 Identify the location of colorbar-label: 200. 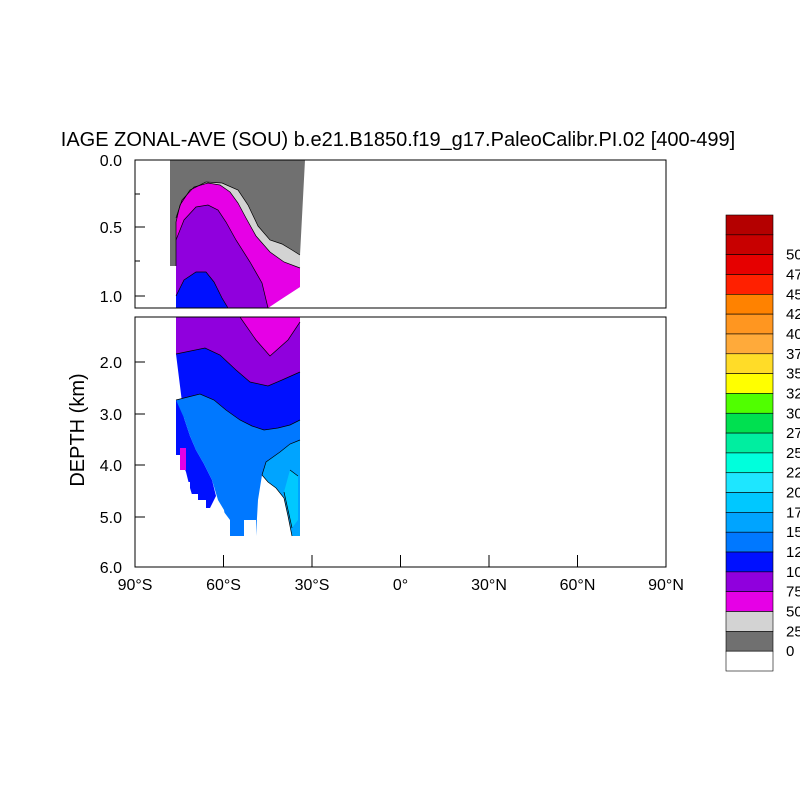
(793, 493).